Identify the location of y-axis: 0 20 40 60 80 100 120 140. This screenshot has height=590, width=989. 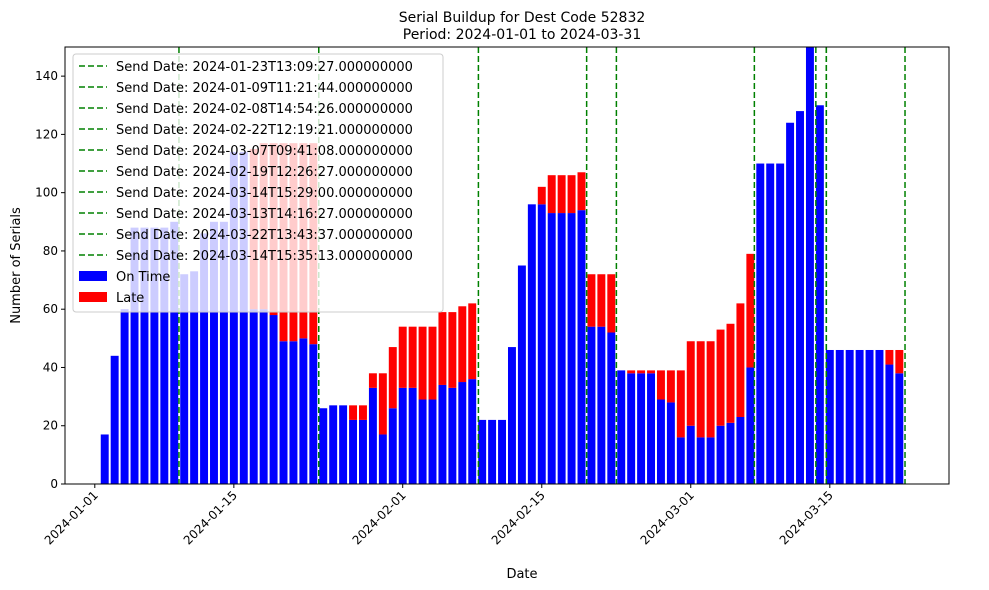
(50, 280).